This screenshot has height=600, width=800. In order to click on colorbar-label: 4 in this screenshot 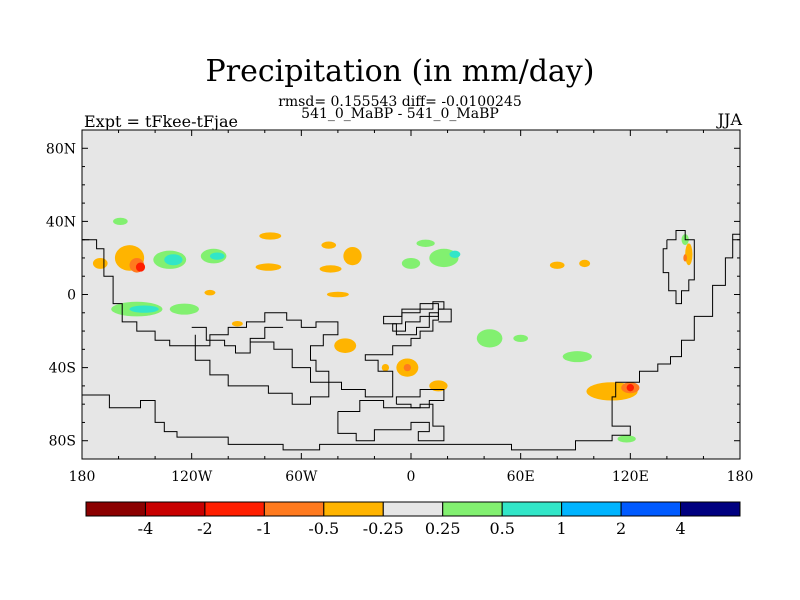, I will do `click(680, 528)`.